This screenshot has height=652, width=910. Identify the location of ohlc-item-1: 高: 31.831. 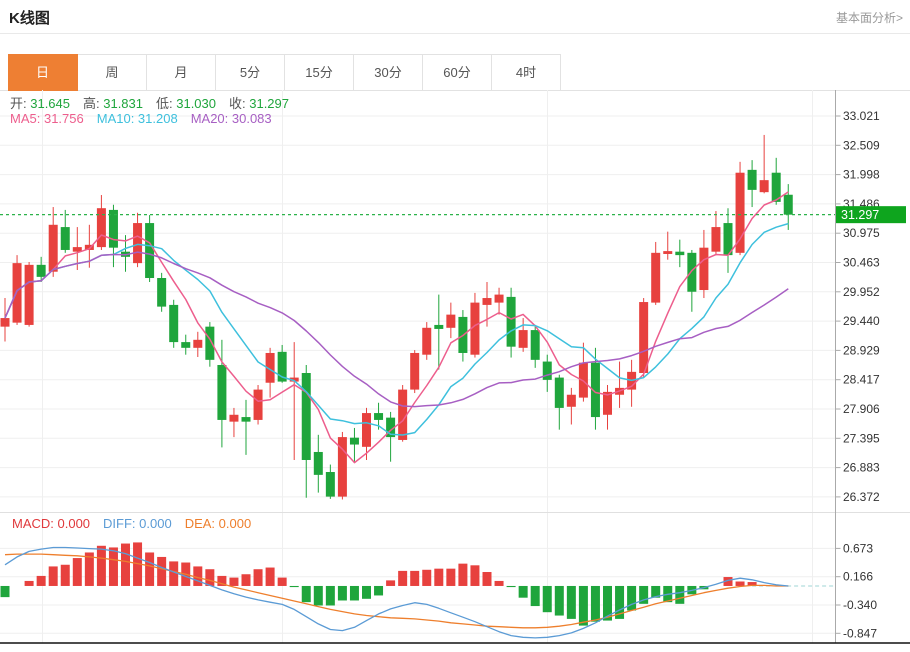
(113, 103).